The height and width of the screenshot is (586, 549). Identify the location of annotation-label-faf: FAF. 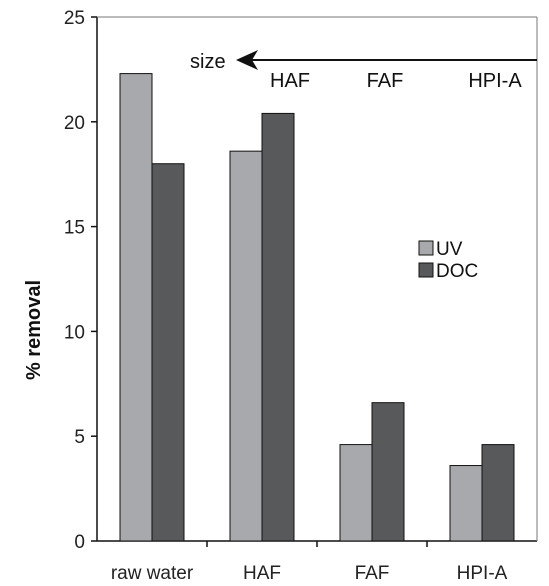
(385, 81).